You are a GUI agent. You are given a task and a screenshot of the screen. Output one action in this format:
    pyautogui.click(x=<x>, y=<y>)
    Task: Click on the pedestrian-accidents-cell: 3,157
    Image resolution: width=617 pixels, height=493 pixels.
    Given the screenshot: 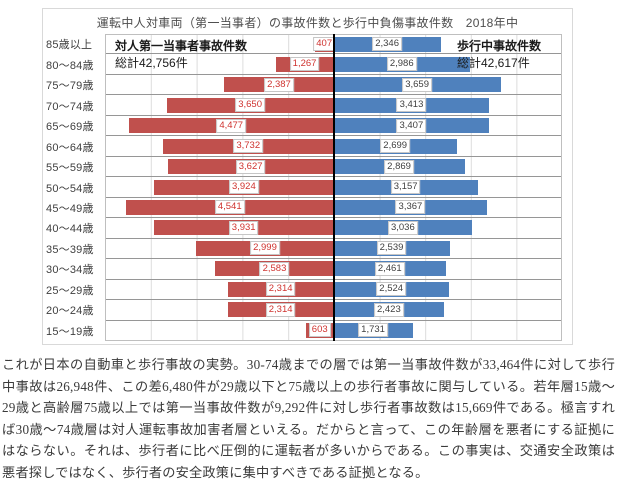 What is the action you would take?
    pyautogui.click(x=447, y=187)
    